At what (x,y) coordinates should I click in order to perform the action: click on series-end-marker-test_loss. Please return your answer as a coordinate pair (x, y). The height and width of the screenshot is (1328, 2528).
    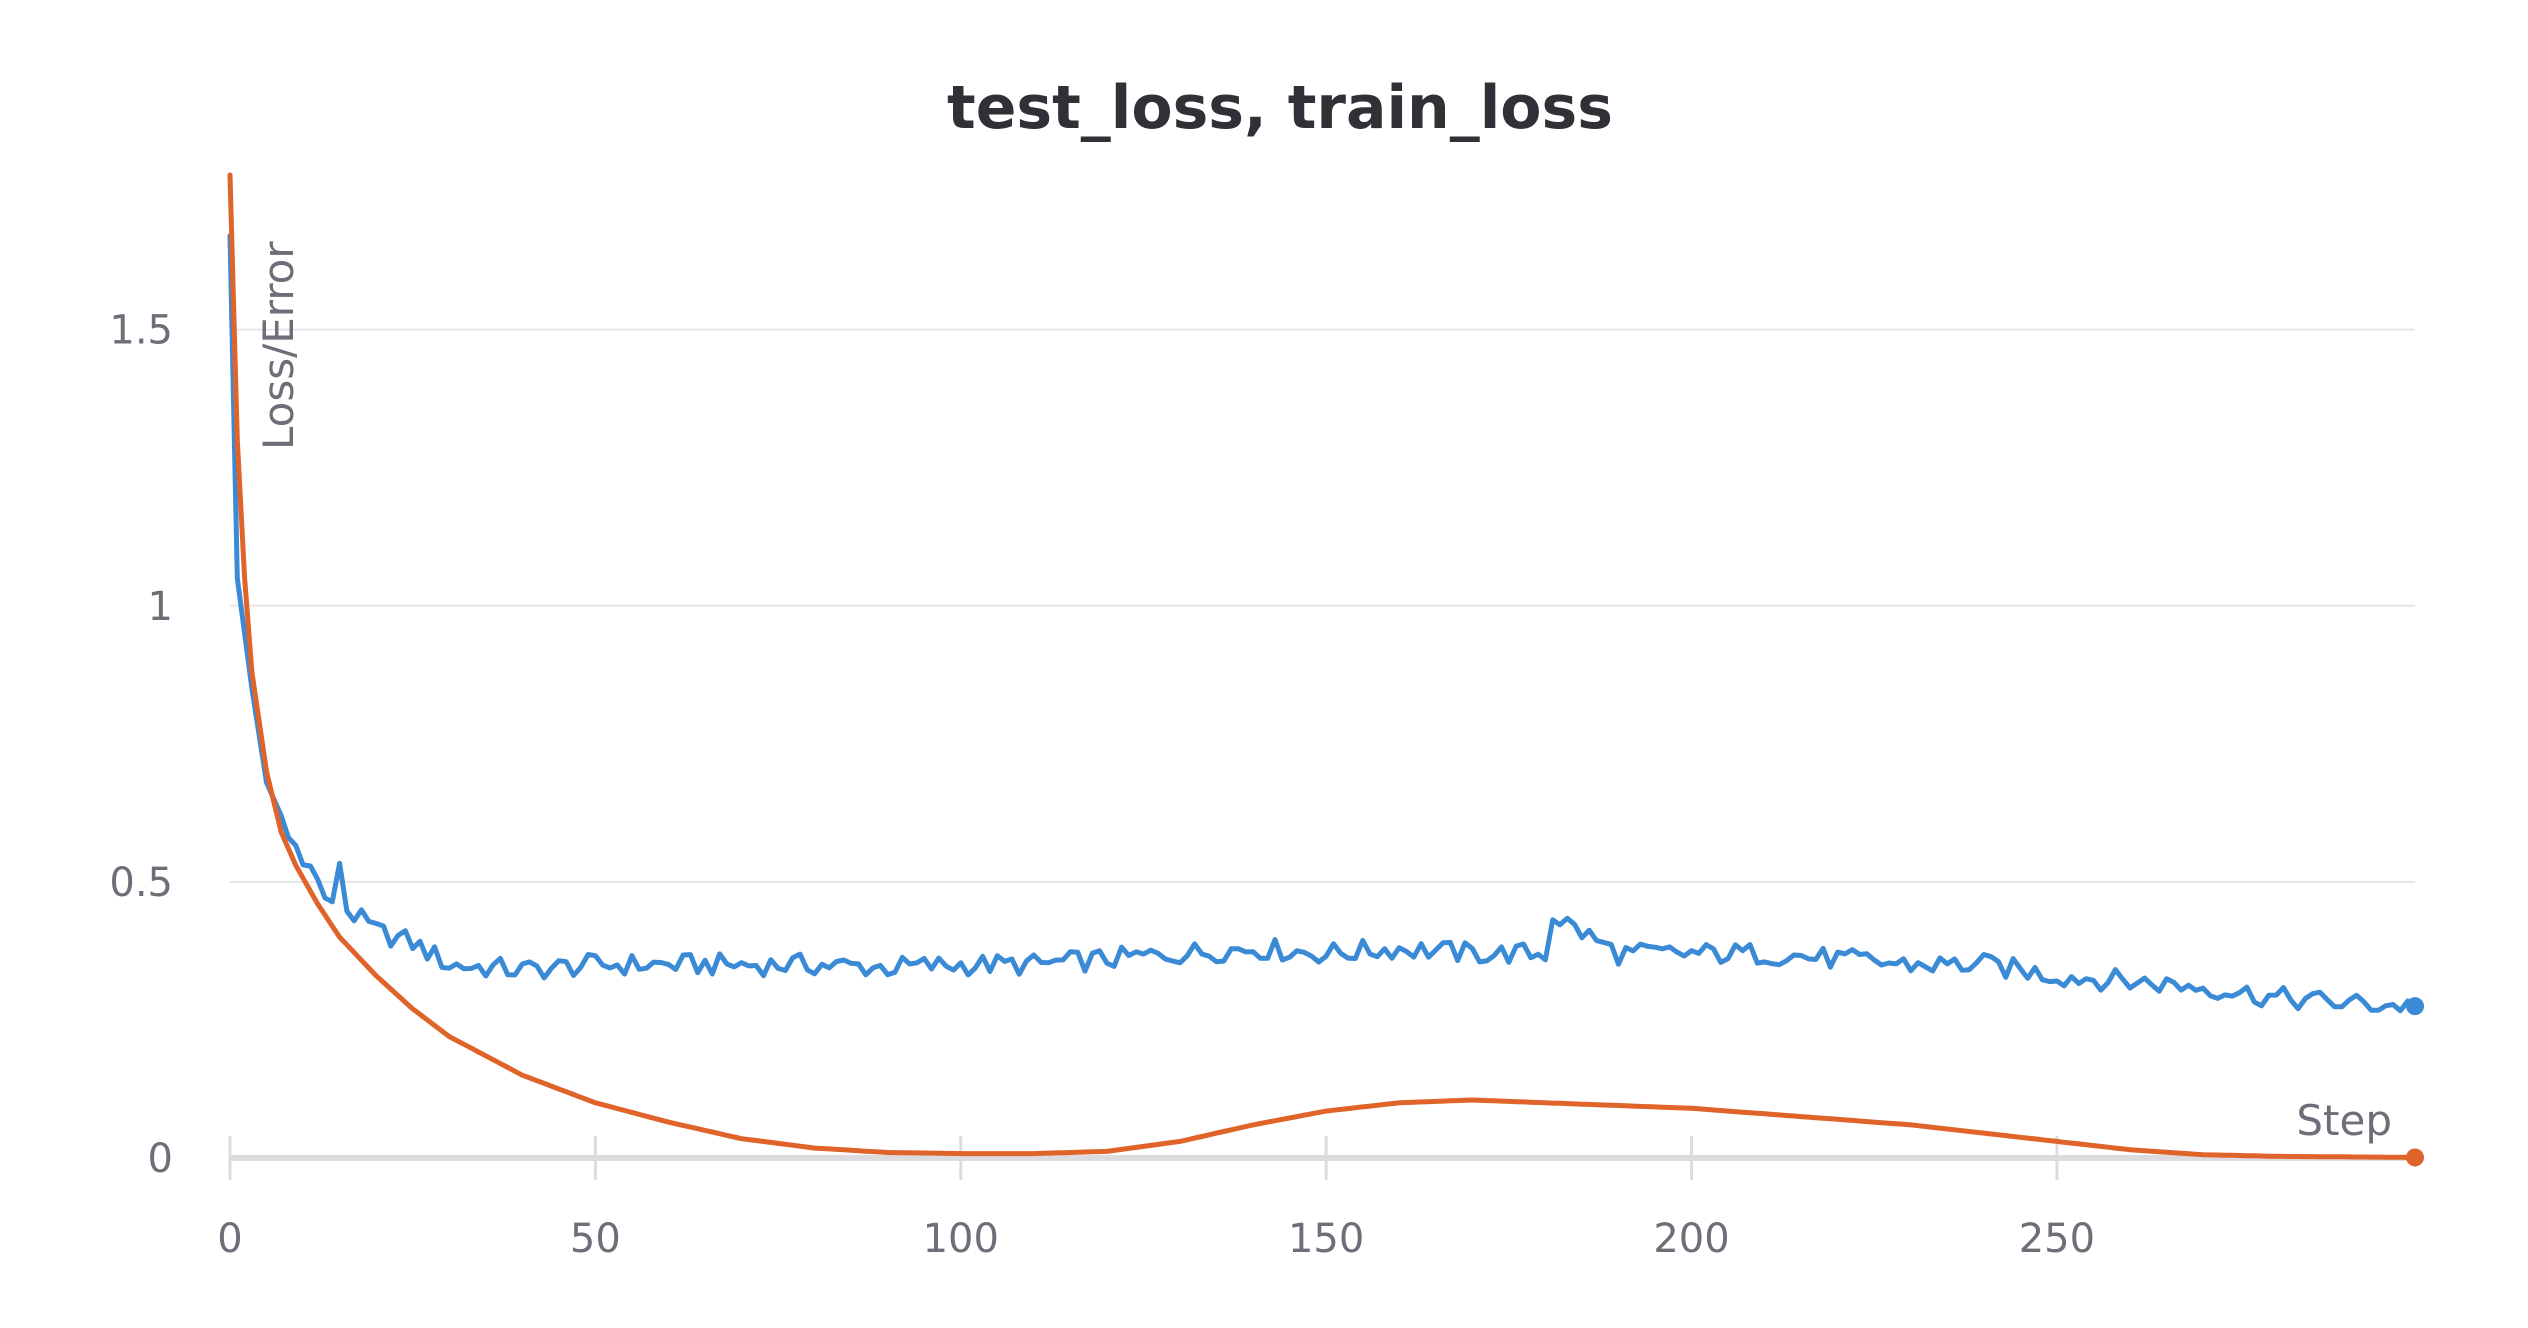
    Looking at the image, I should click on (2415, 1006).